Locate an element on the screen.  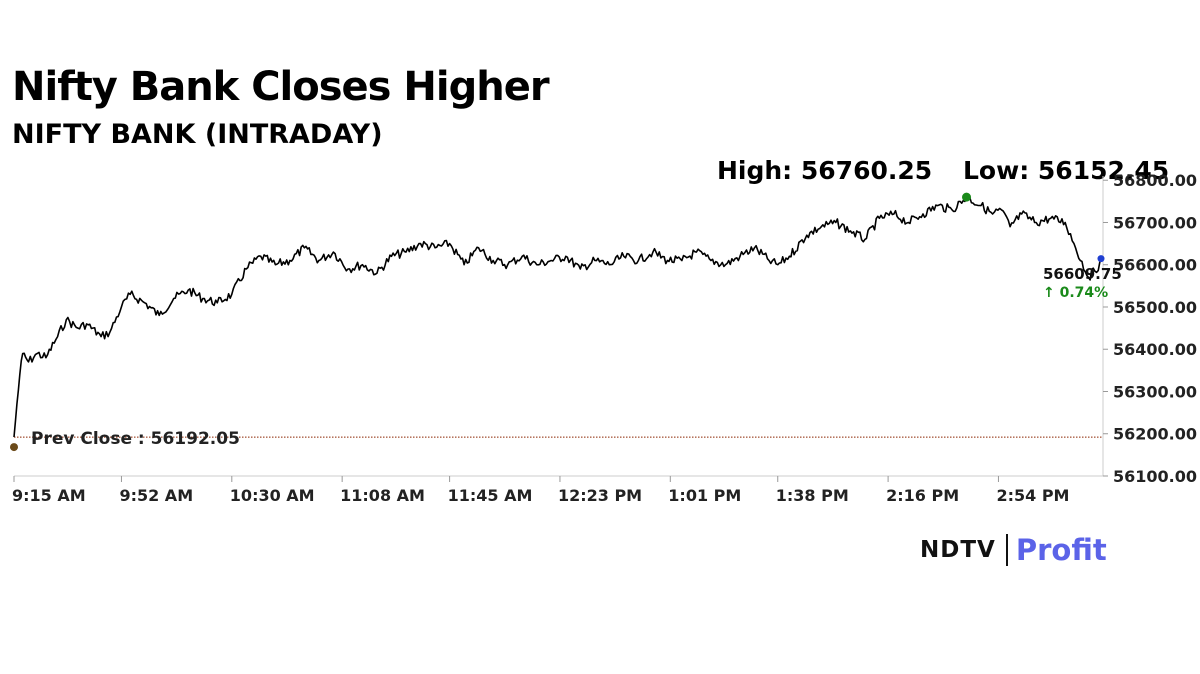
y-tick-label: 56400.00 is located at coordinates (1155, 349).